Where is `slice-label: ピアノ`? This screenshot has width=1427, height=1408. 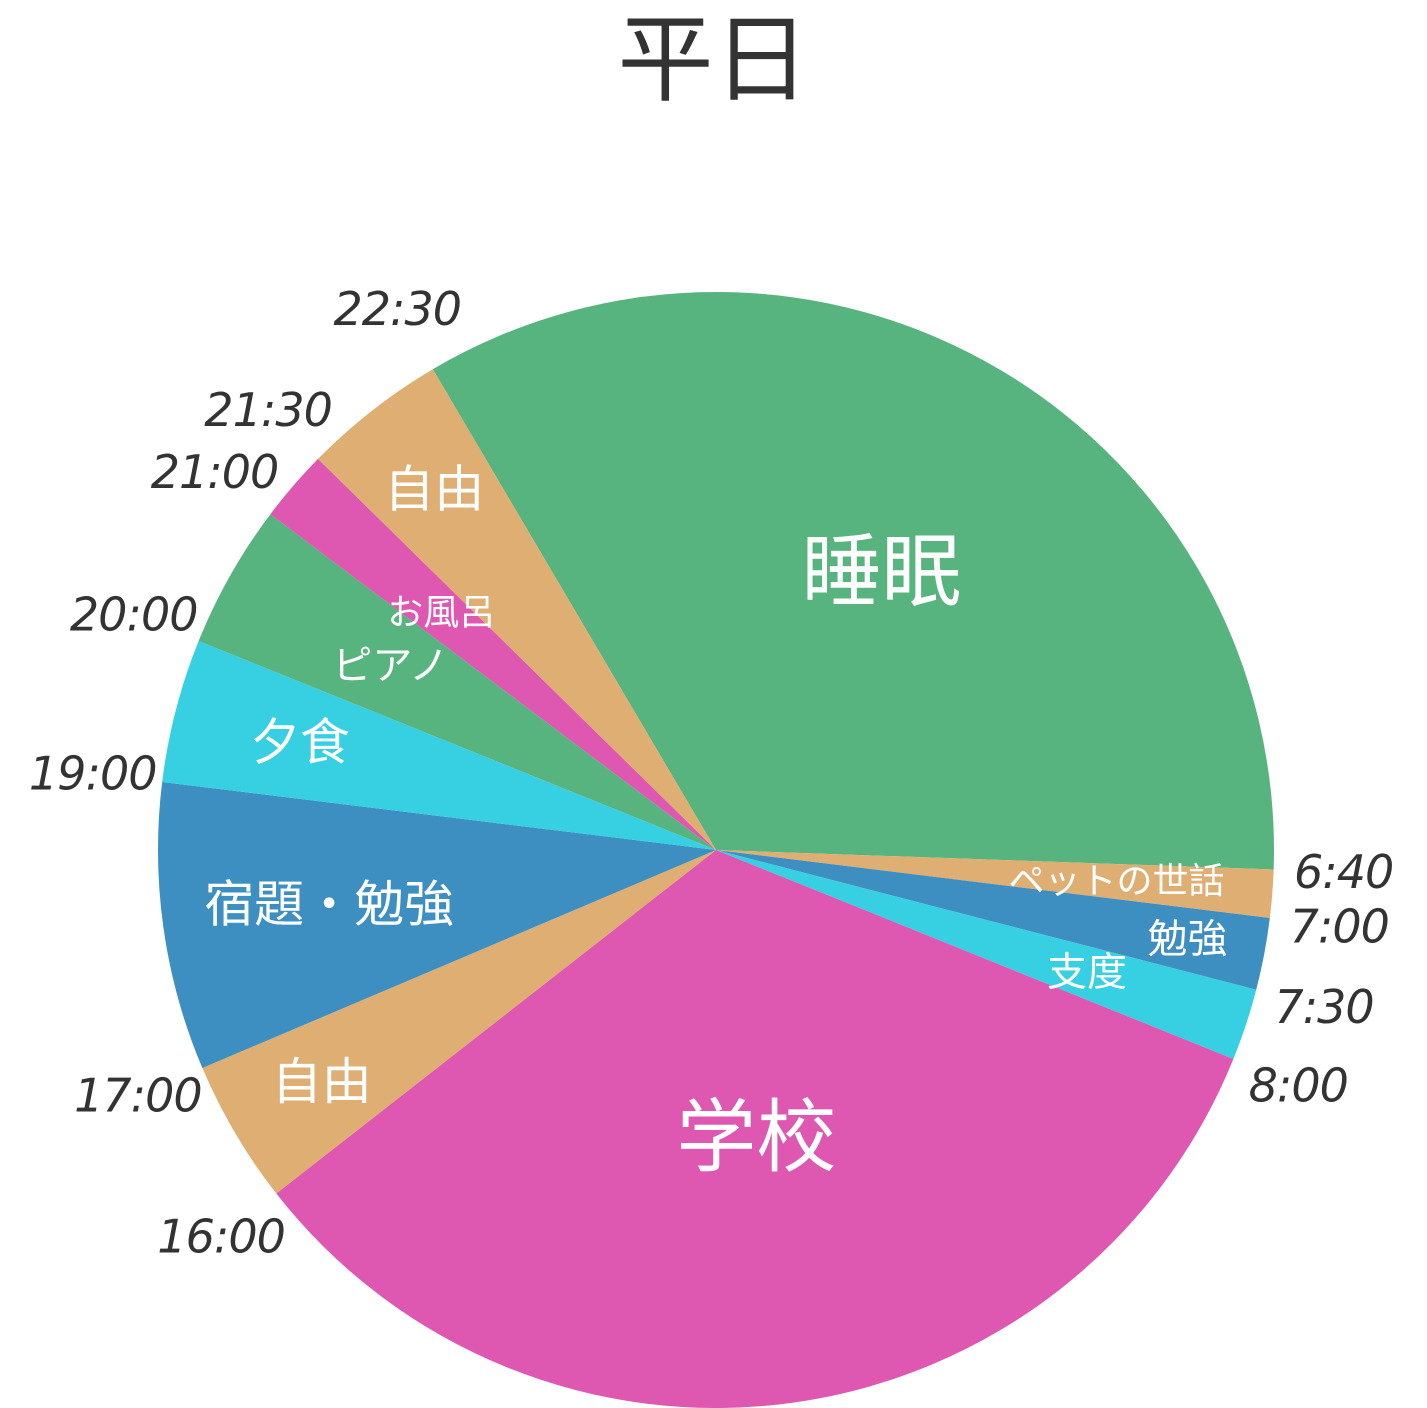
slice-label: ピアノ is located at coordinates (390, 666).